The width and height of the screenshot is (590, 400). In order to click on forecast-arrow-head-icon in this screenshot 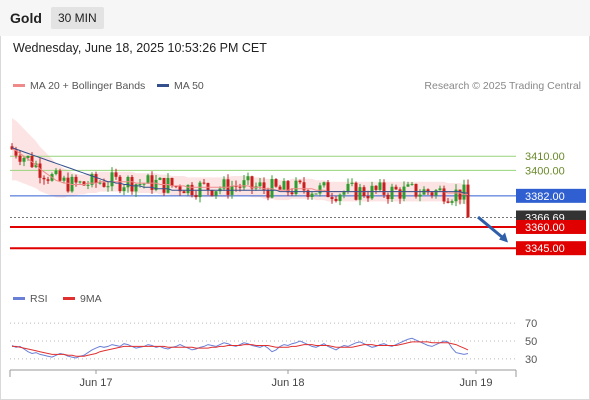, I will do `click(503, 237)`.